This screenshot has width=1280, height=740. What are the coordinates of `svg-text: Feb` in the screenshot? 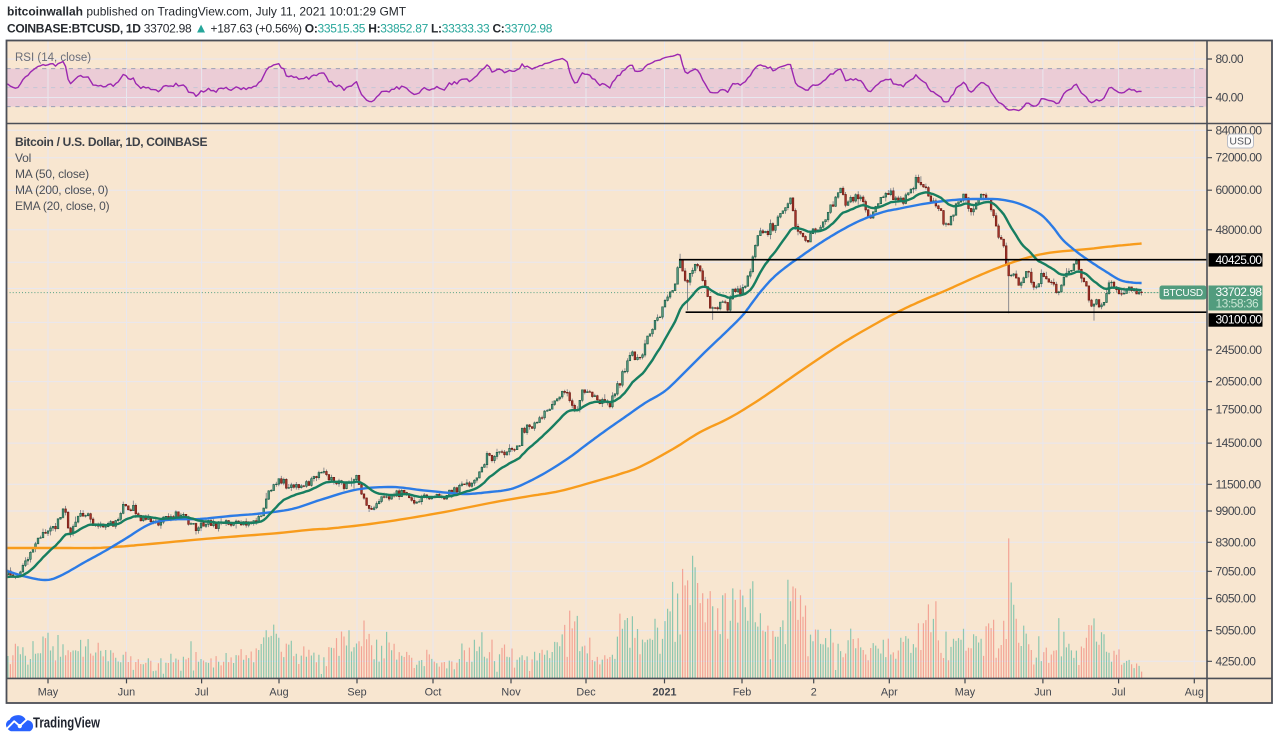 It's located at (742, 693).